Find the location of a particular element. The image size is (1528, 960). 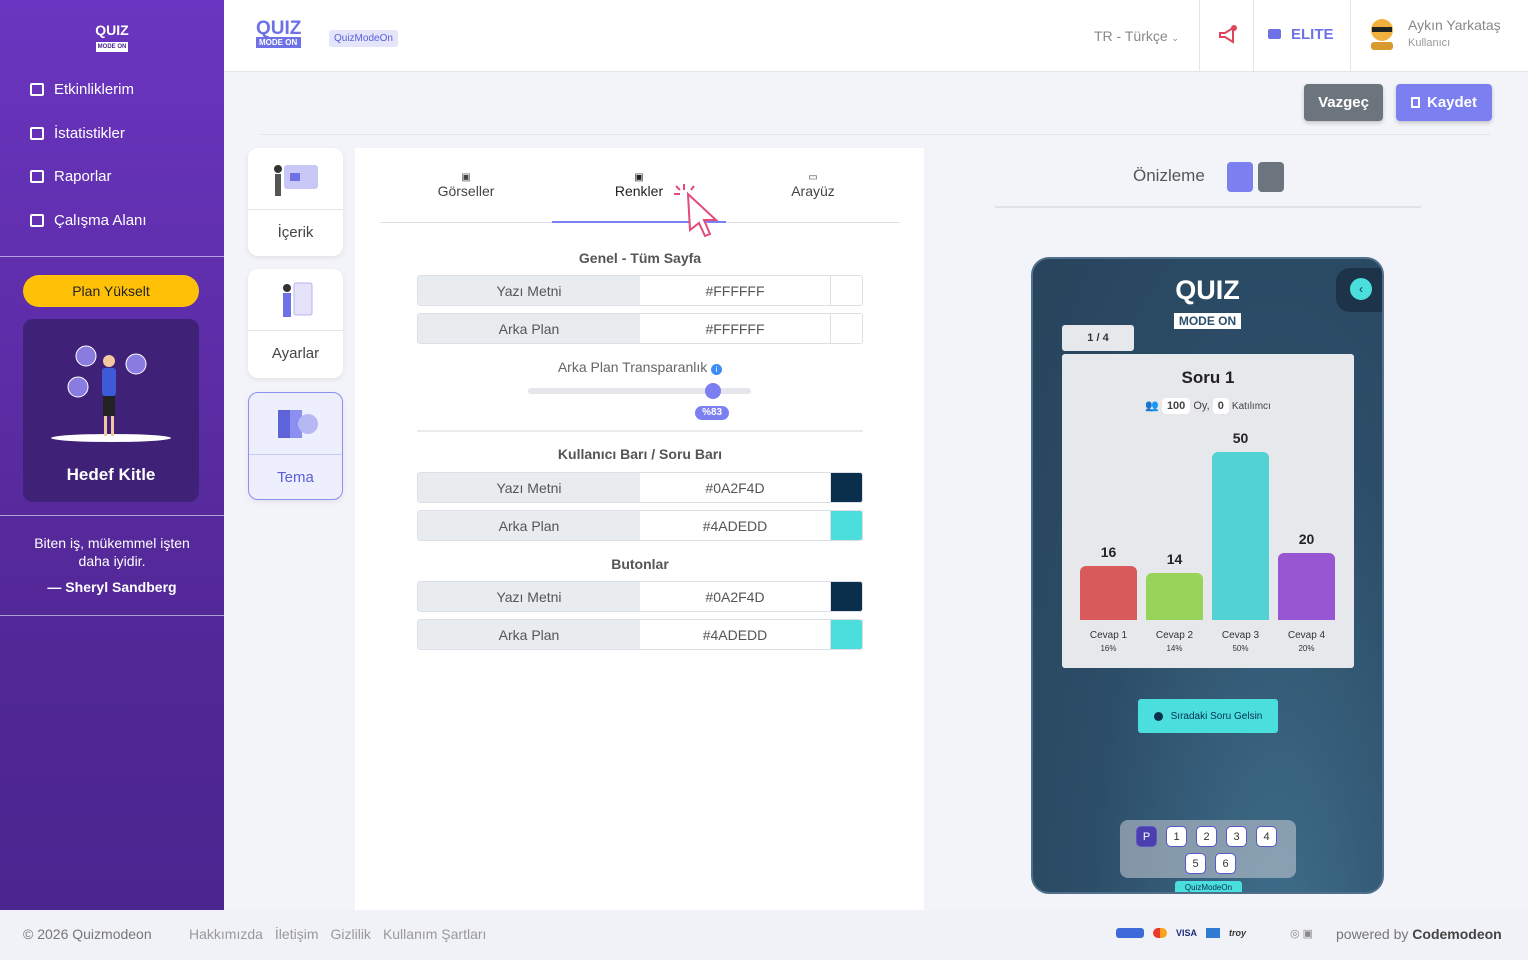

menu-item: İstatistikler is located at coordinates (77, 133).